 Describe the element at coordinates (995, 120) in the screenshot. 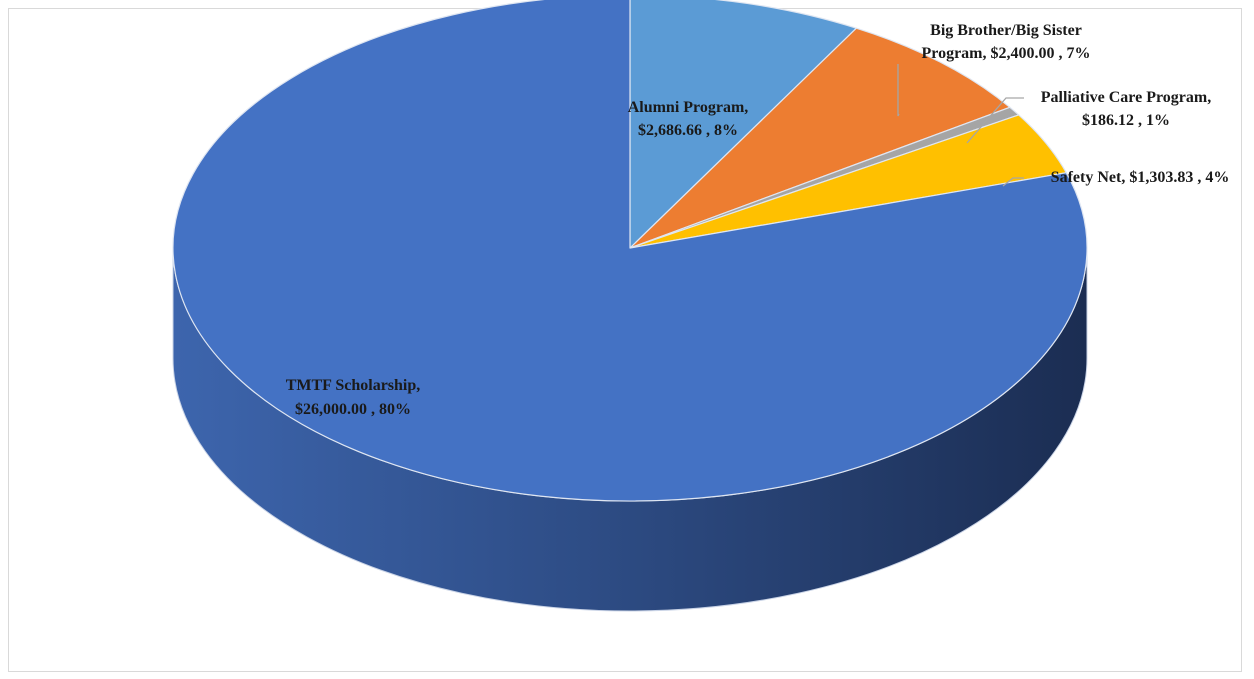

I see `leader-line-palliative-care-program` at that location.